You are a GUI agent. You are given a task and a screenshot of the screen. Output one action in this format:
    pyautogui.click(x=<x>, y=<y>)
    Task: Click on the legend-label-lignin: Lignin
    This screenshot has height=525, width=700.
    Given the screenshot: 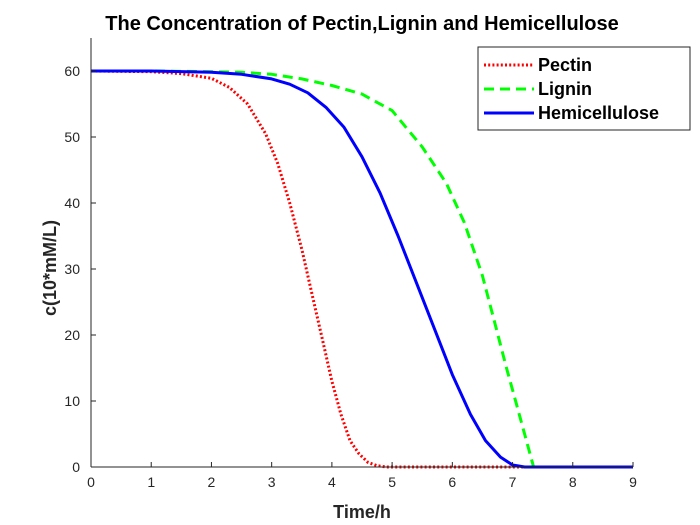 What is the action you would take?
    pyautogui.click(x=565, y=89)
    